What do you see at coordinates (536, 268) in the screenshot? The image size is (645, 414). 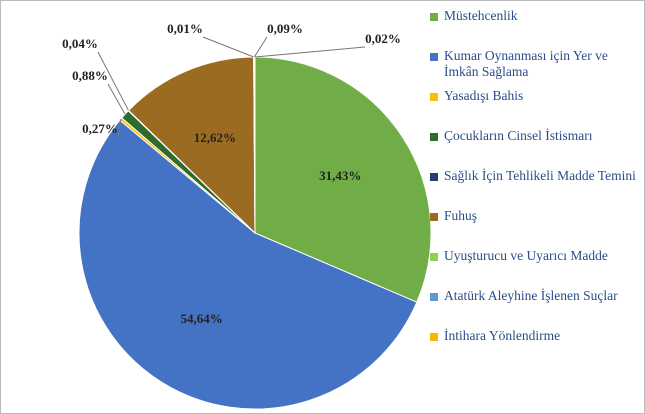 I see `legend-item: Uyuşturucu ve Uyarıcı Madde` at bounding box center [536, 268].